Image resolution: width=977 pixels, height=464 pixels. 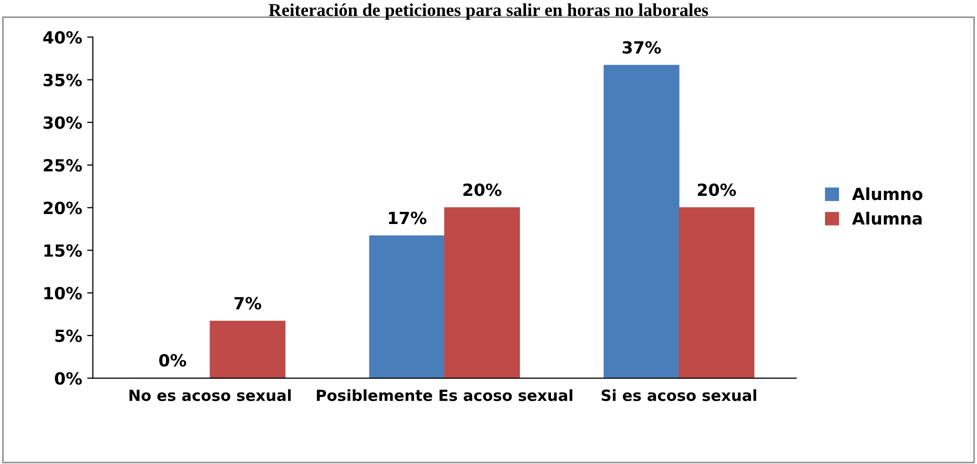 What do you see at coordinates (172, 360) in the screenshot?
I see `data-label: 0%` at bounding box center [172, 360].